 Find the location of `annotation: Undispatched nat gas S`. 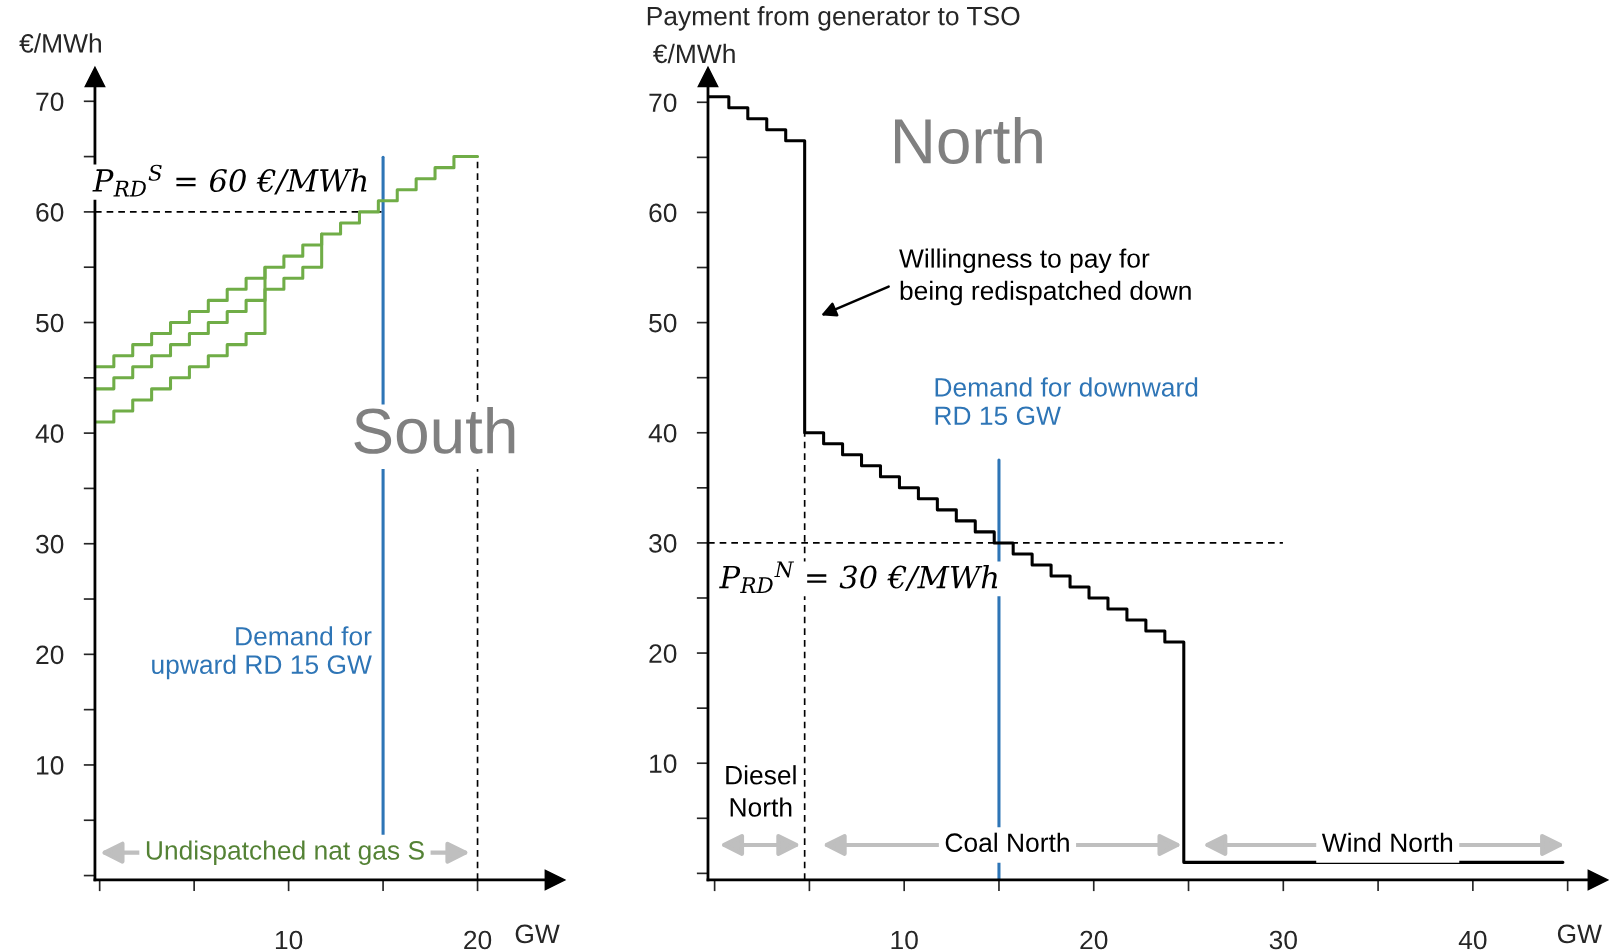

annotation: Undispatched nat gas S is located at coordinates (285, 852).